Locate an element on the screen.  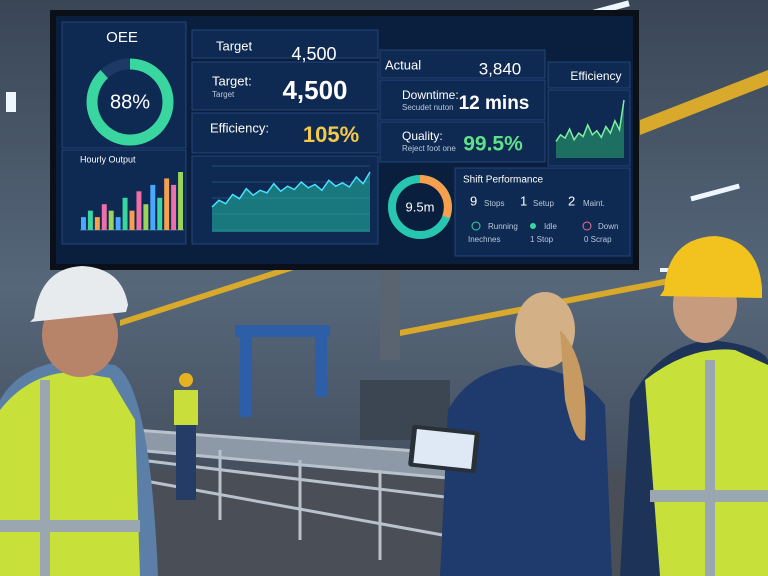
cycle-value: 9.5m is located at coordinates (420, 206).